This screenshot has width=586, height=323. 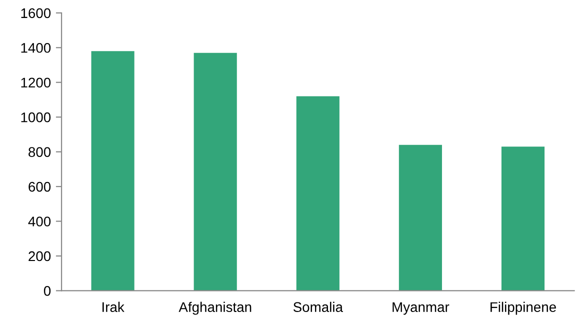 What do you see at coordinates (39, 221) in the screenshot?
I see `y-tick-label: 400` at bounding box center [39, 221].